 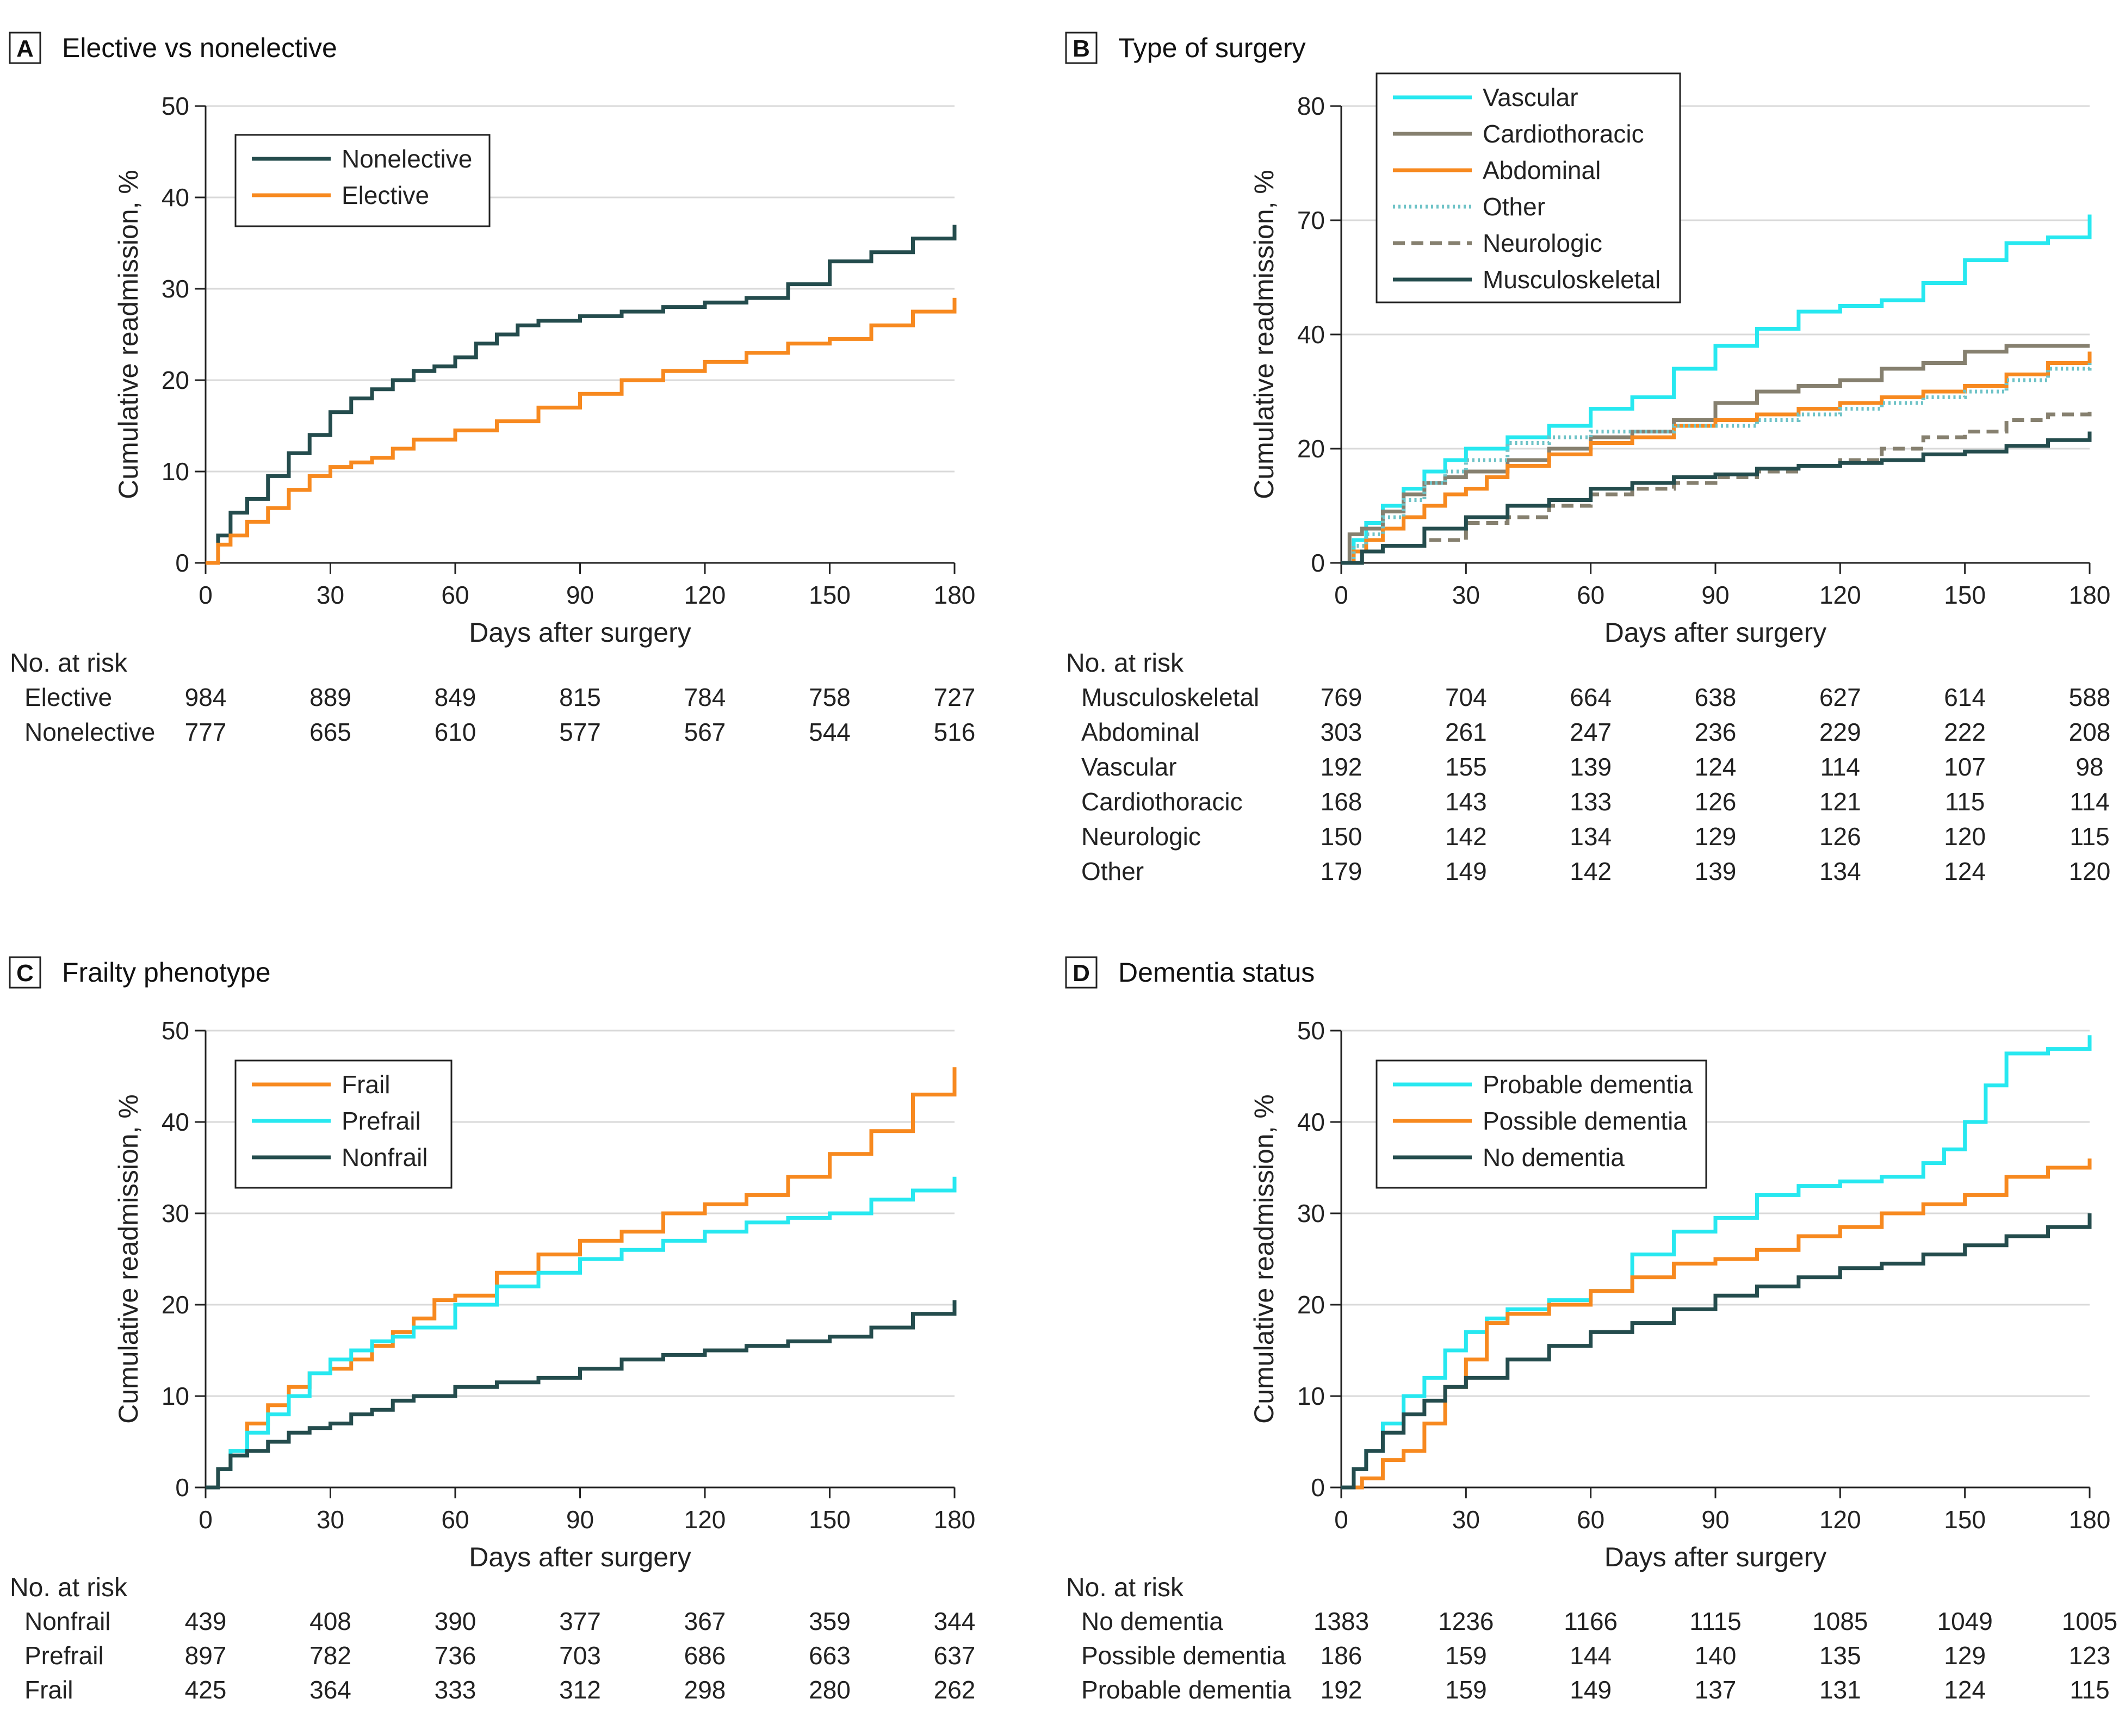 What do you see at coordinates (1840, 1690) in the screenshot?
I see `risk-value: 131` at bounding box center [1840, 1690].